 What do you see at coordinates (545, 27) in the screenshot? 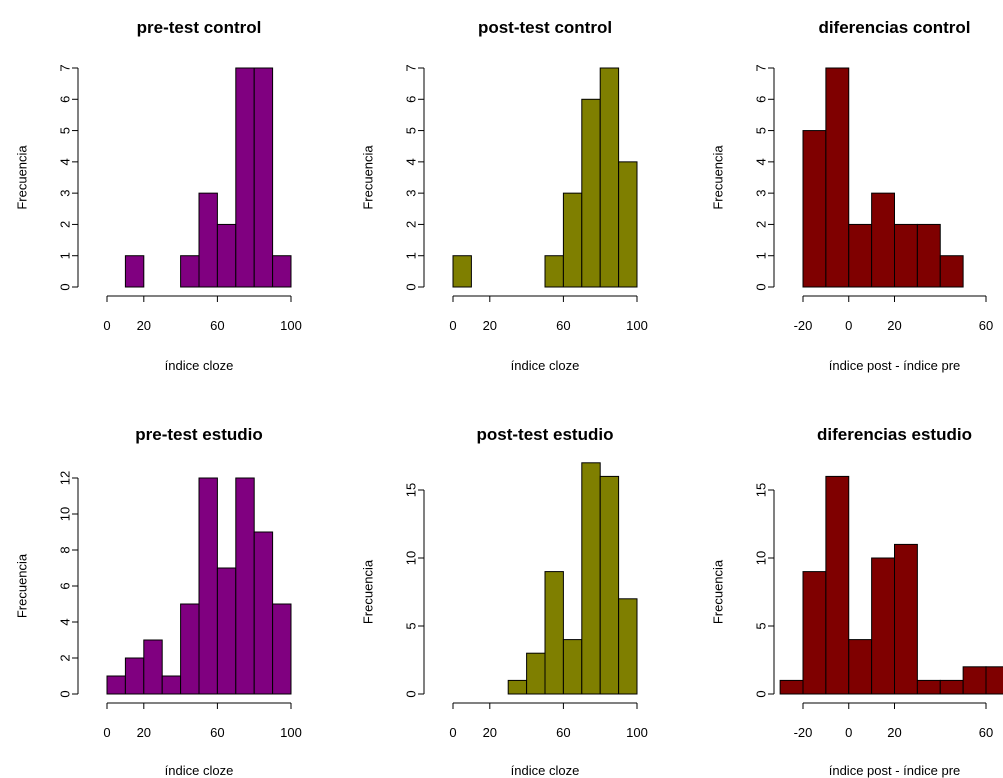
I see `chart-title: post-test control` at bounding box center [545, 27].